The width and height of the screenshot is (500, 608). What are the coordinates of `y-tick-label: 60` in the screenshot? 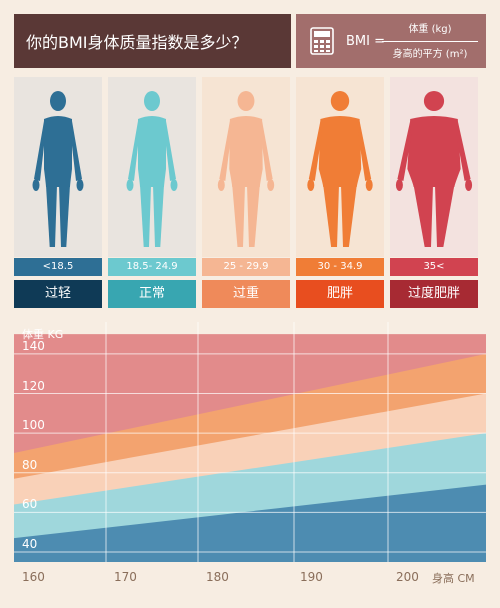 It's located at (30, 504).